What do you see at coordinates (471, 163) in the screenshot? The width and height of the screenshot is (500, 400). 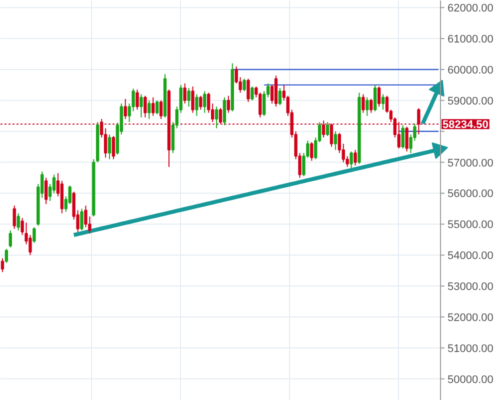 I see `y-tick-label: 57000.00` at bounding box center [471, 163].